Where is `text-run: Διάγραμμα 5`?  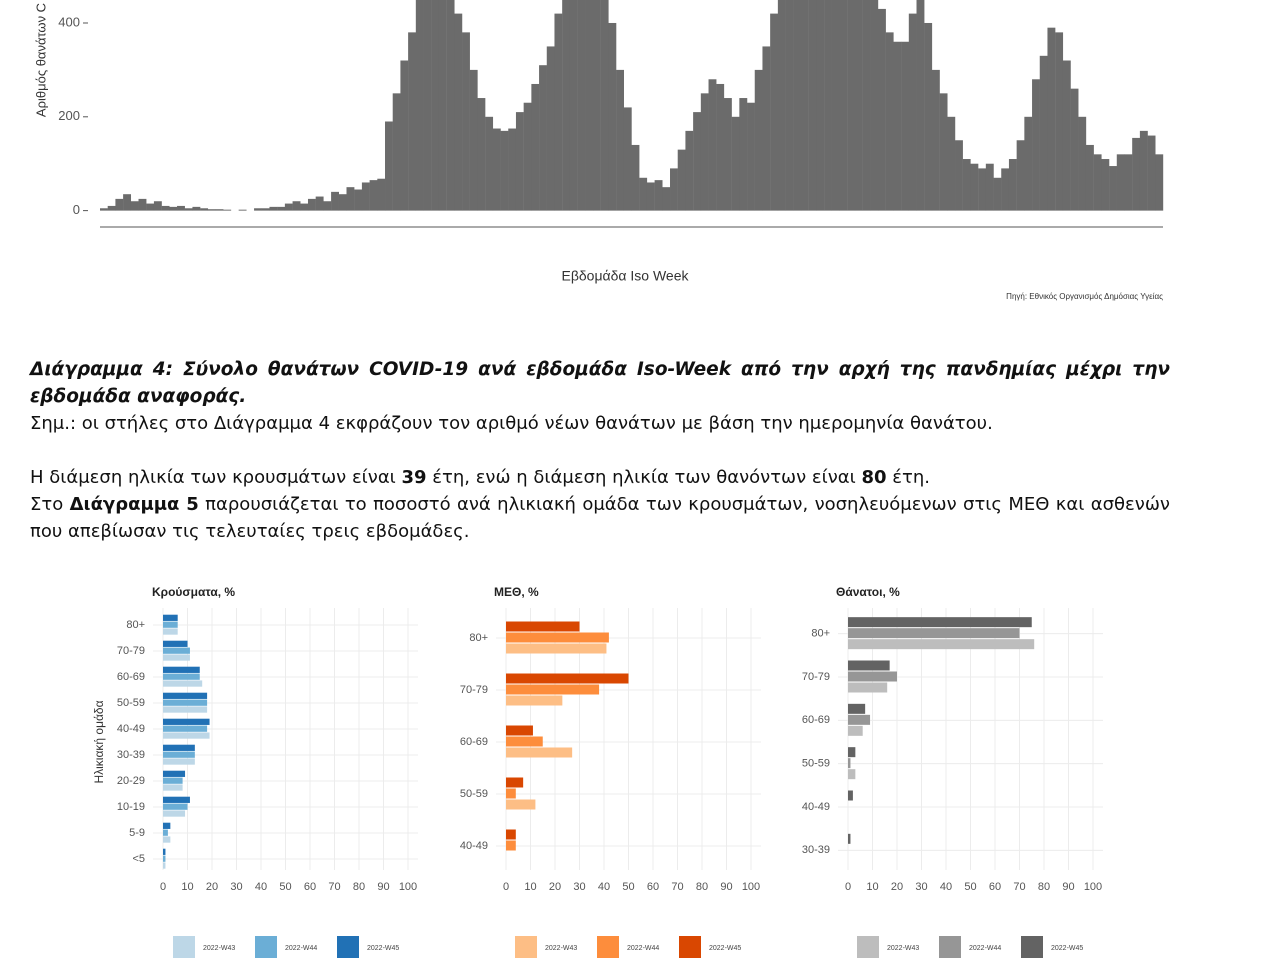 text-run: Διάγραμμα 5 is located at coordinates (134, 504).